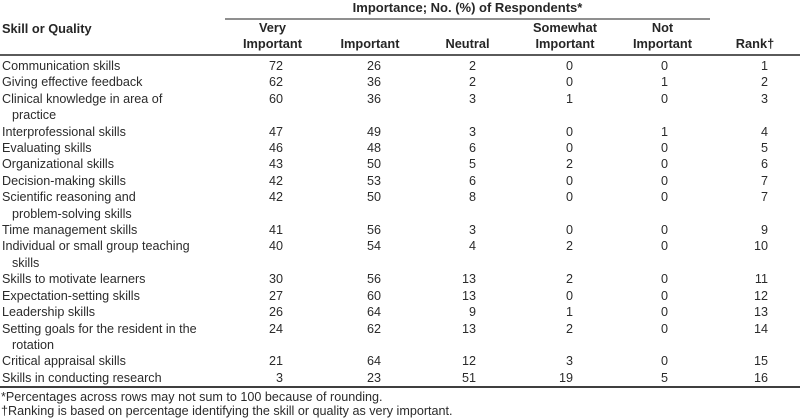 Image resolution: width=800 pixels, height=419 pixels. I want to click on spanner-left-spacer, so click(112, 9).